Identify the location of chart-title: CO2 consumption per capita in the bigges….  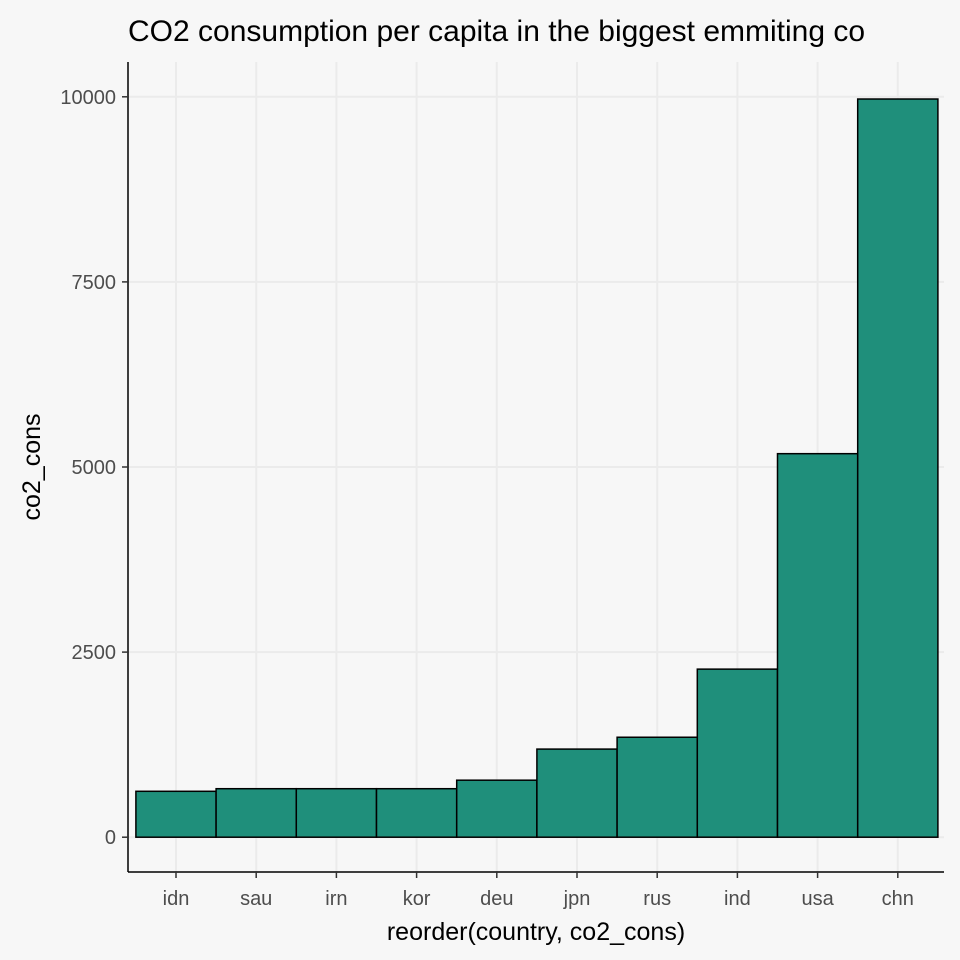
(496, 31).